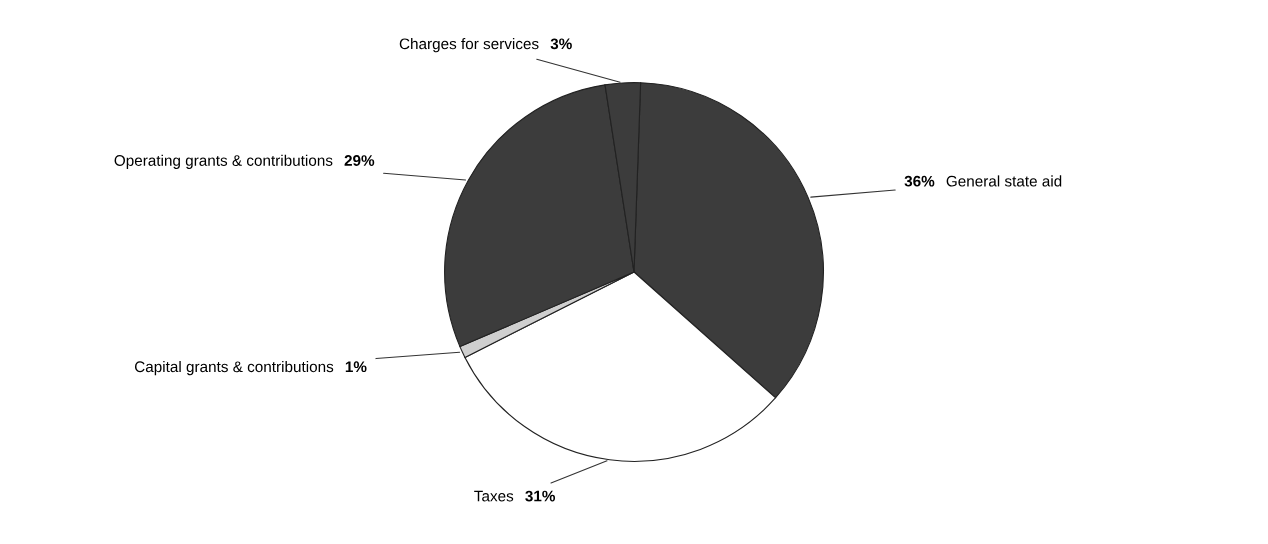 This screenshot has width=1268, height=544. Describe the element at coordinates (919, 181) in the screenshot. I see `data-label: 36%` at that location.